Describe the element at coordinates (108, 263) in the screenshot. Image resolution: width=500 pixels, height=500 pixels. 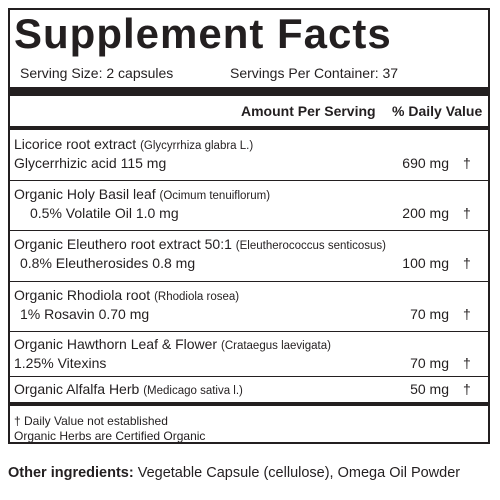
I see `ingredient-subline: 0.8% Eleutherosides 0.8 mg` at that location.